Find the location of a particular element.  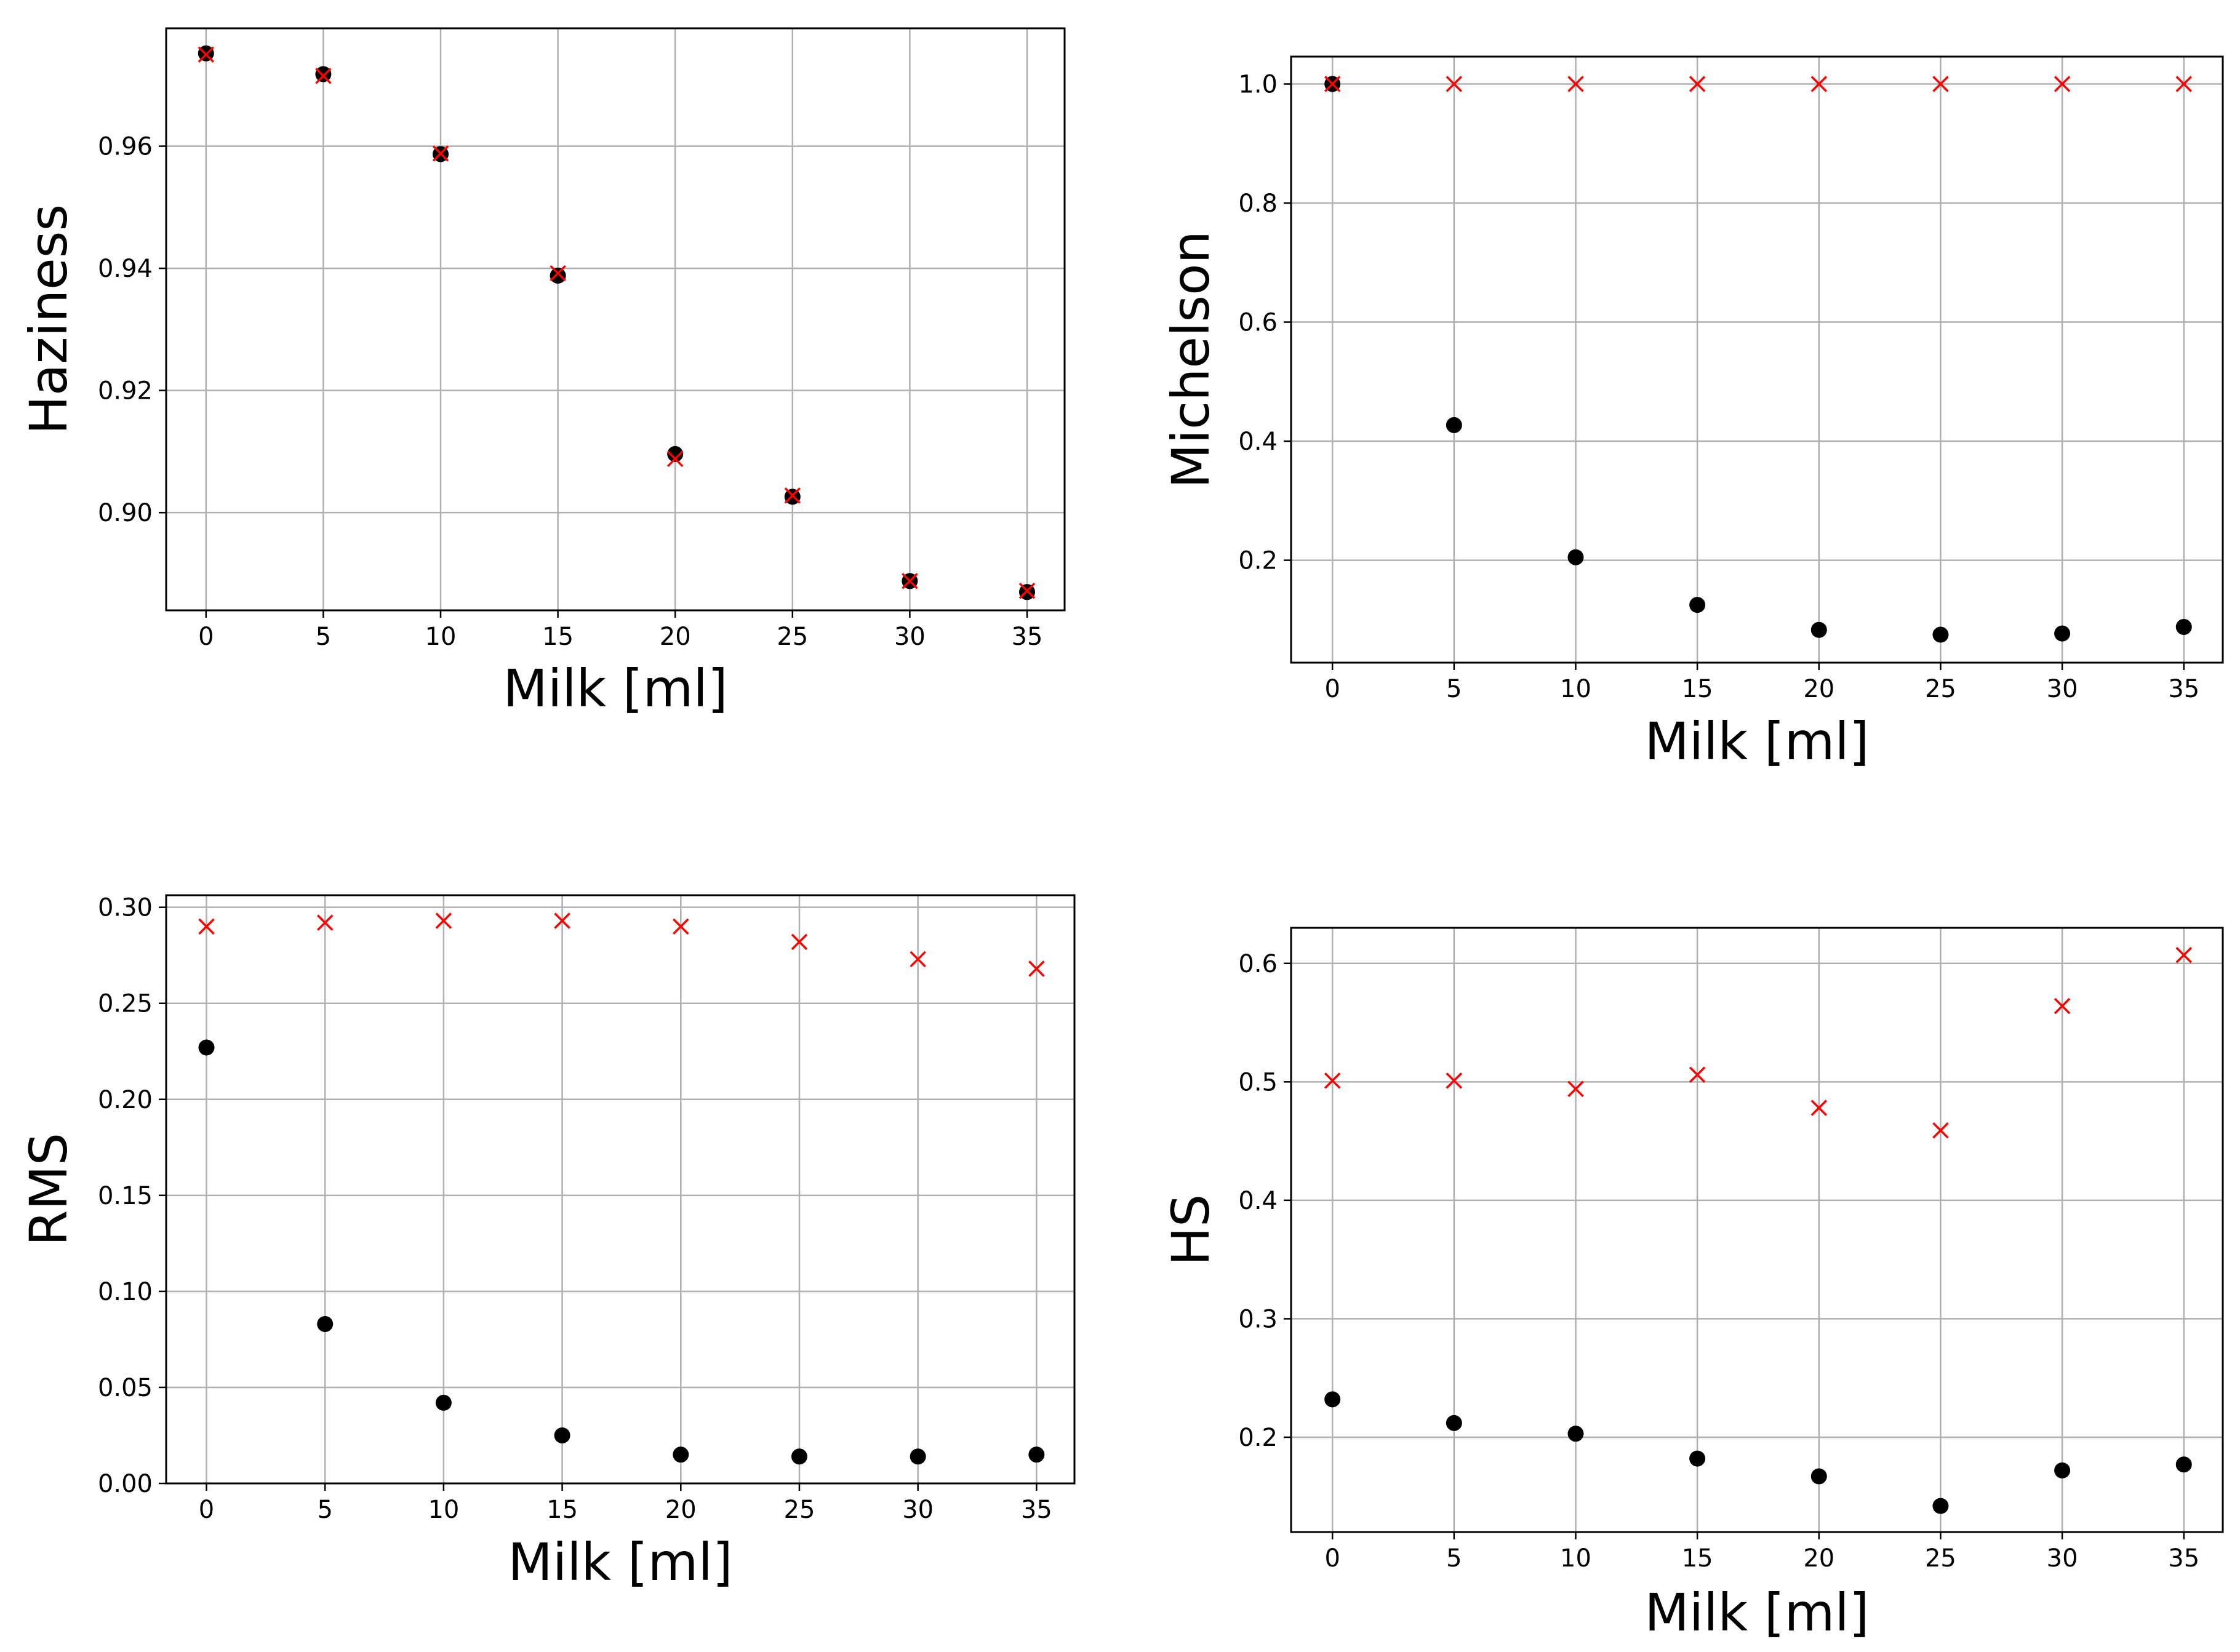

michelson-x-axis-label: Milk [ml] is located at coordinates (1756, 741).